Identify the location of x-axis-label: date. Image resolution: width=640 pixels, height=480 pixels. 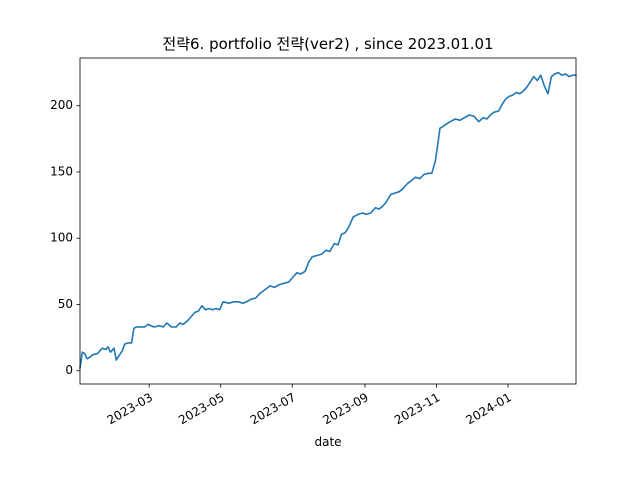
(327, 442).